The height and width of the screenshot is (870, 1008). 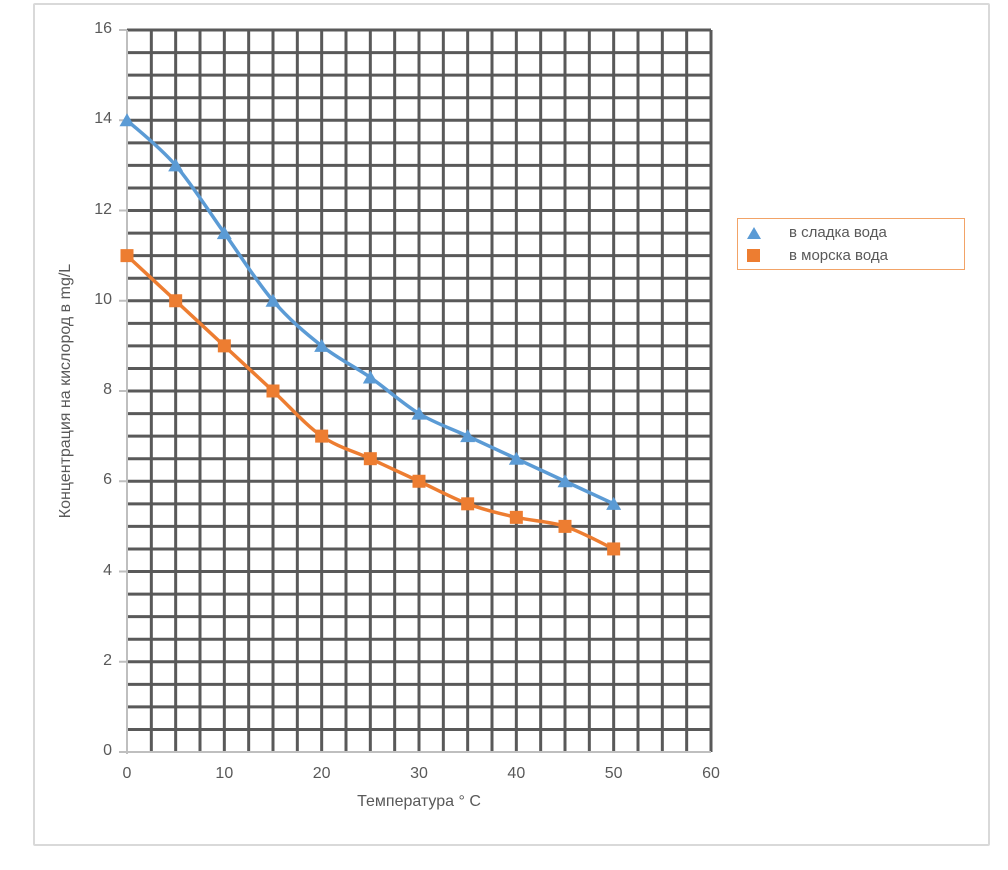 I want to click on x-tick-label: 30, so click(x=419, y=773).